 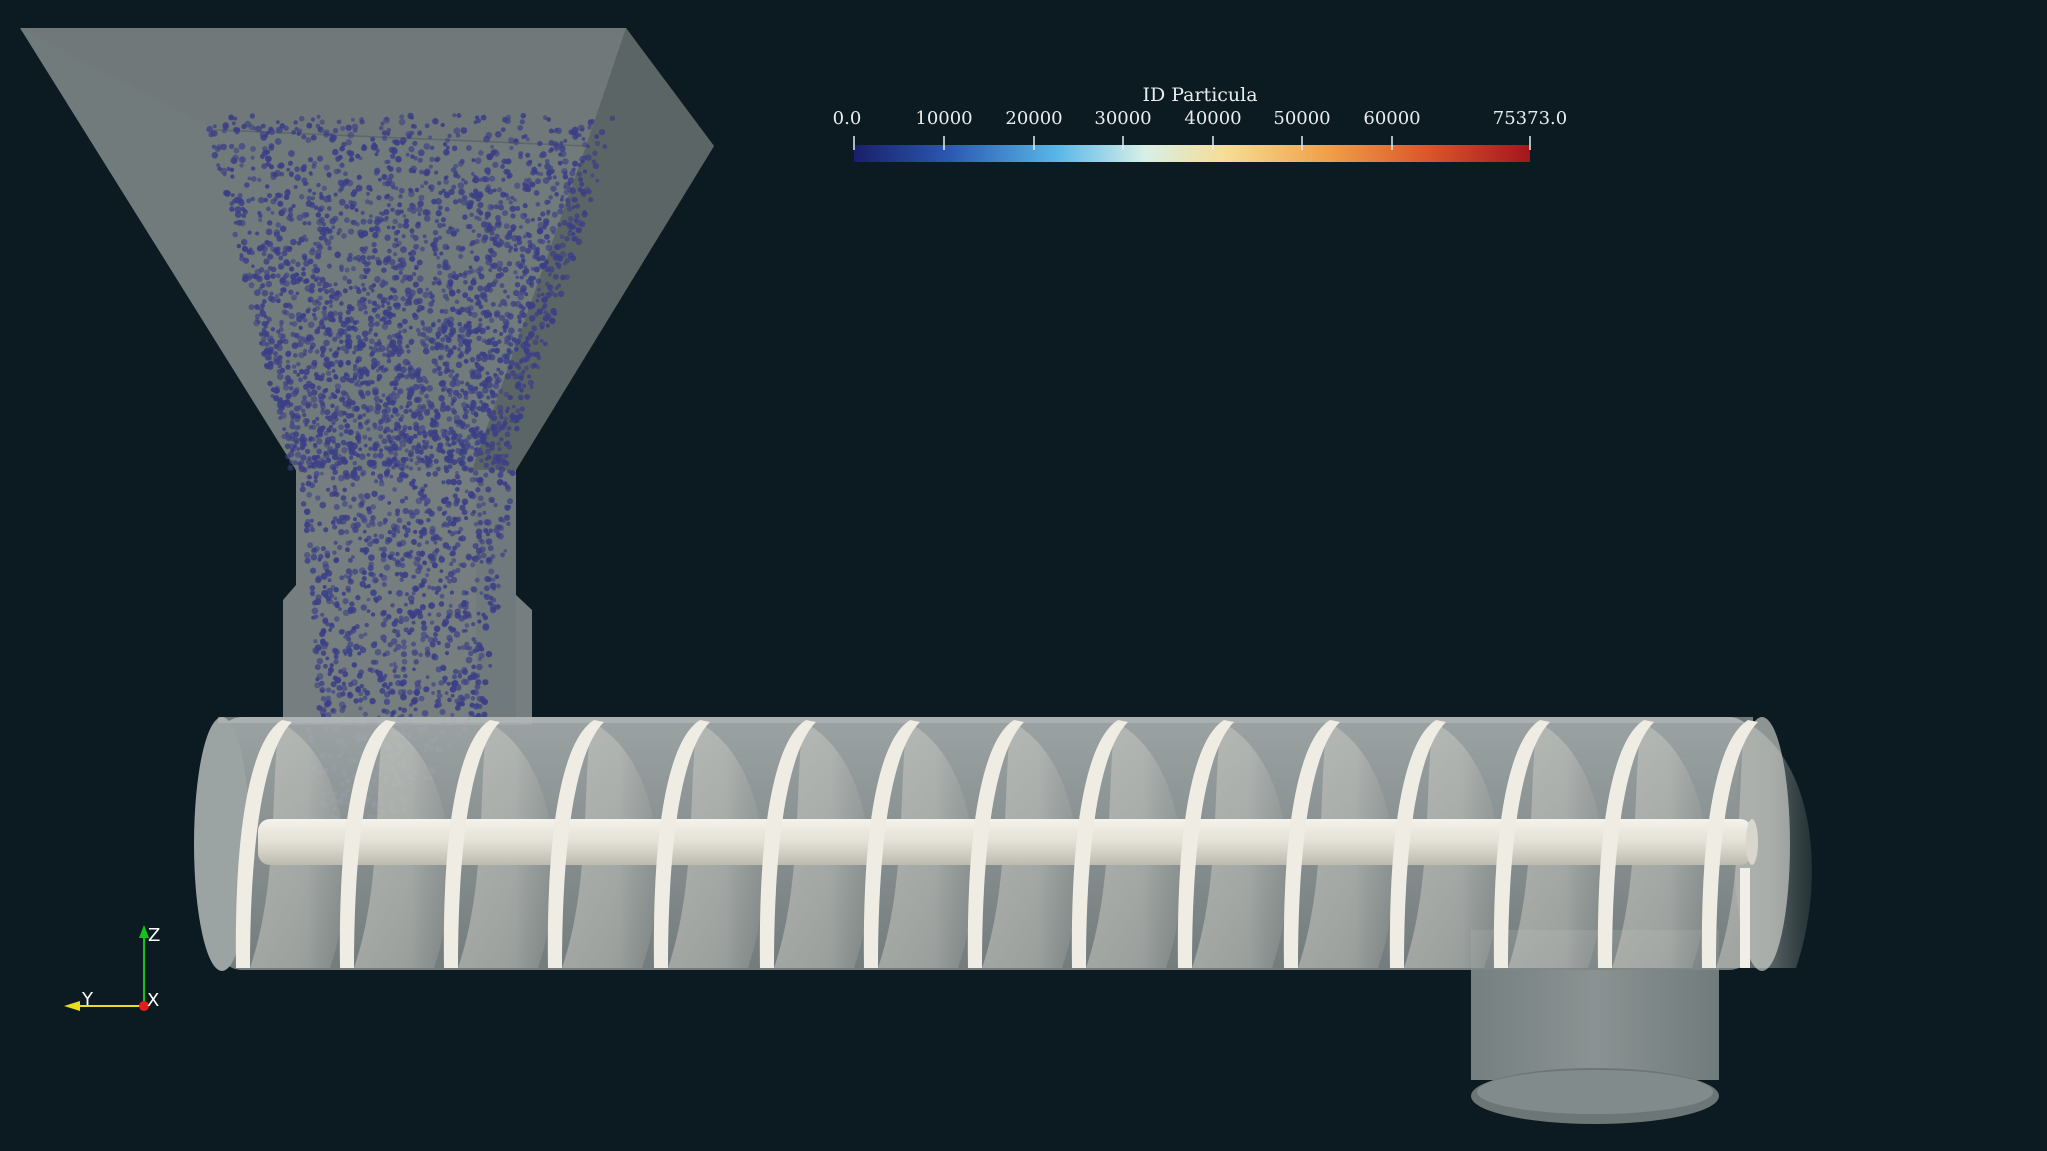 What do you see at coordinates (153, 1000) in the screenshot?
I see `x-axis-label: X` at bounding box center [153, 1000].